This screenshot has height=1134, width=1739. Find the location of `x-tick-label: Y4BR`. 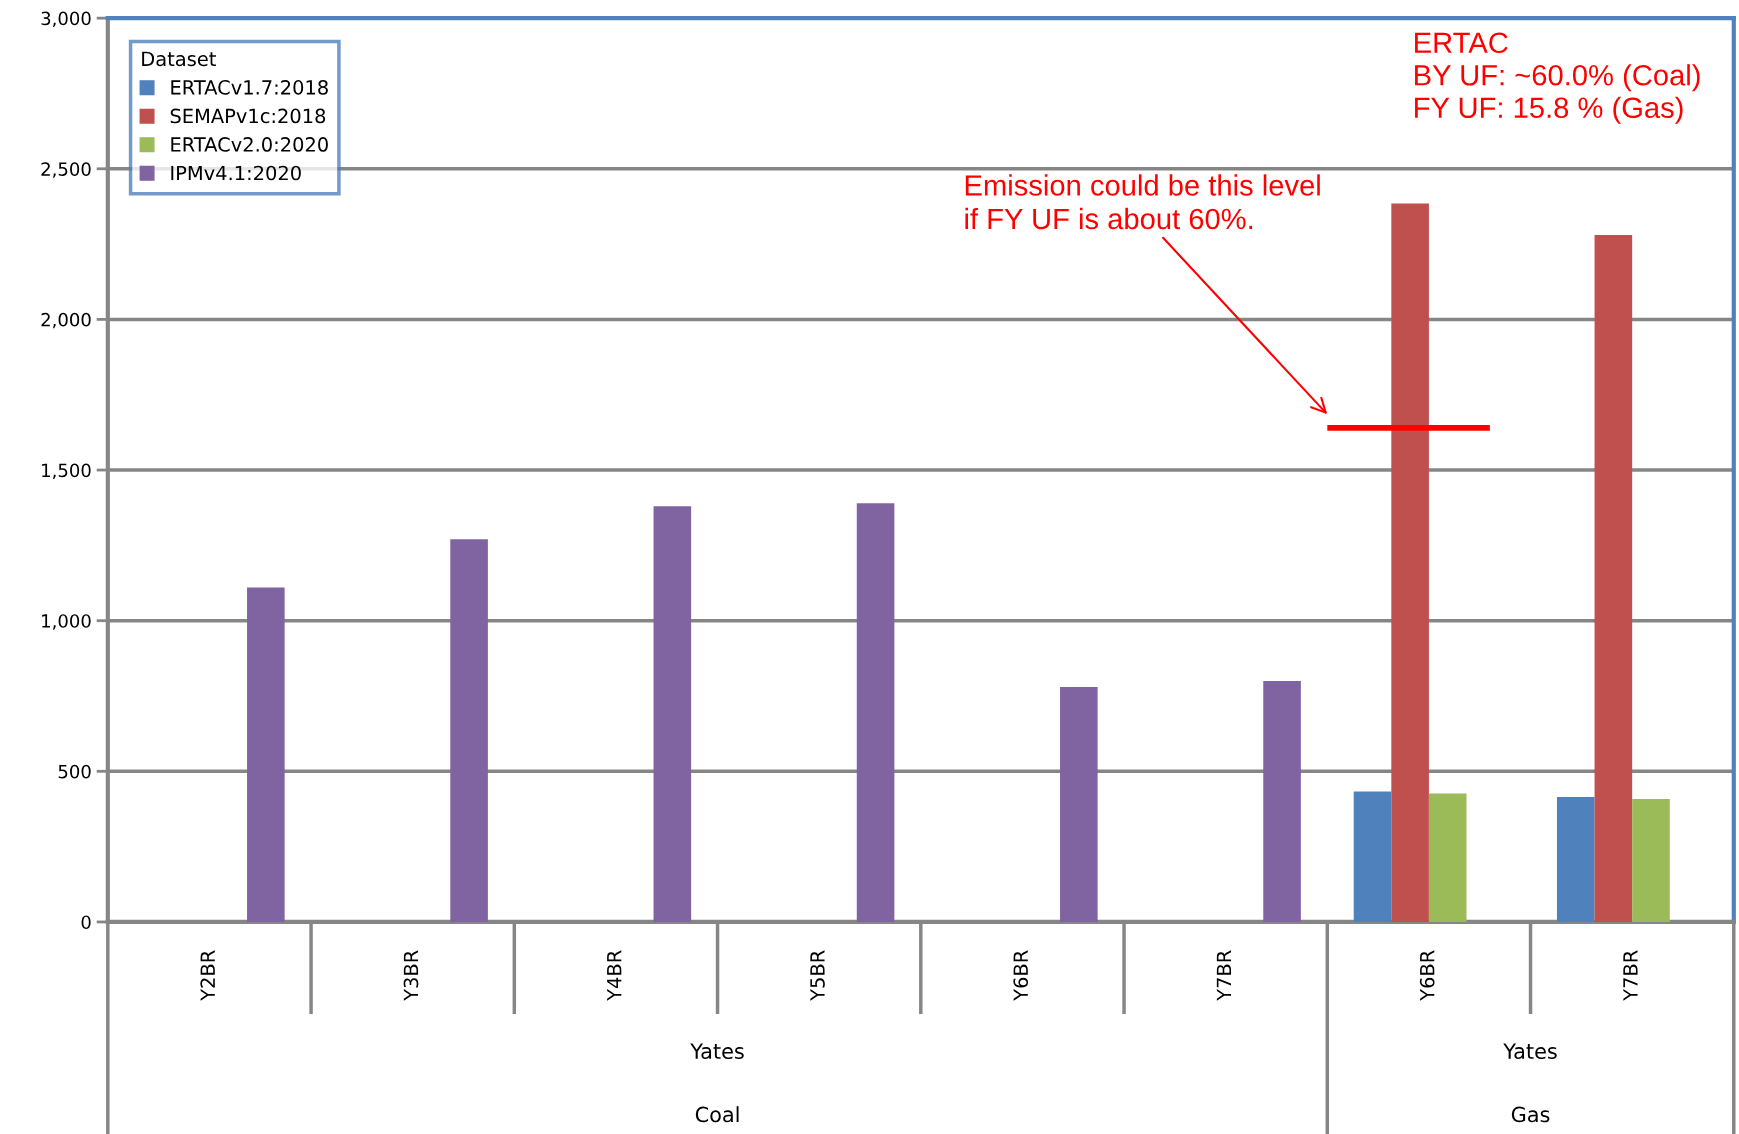

x-tick-label: Y4BR is located at coordinates (614, 975).